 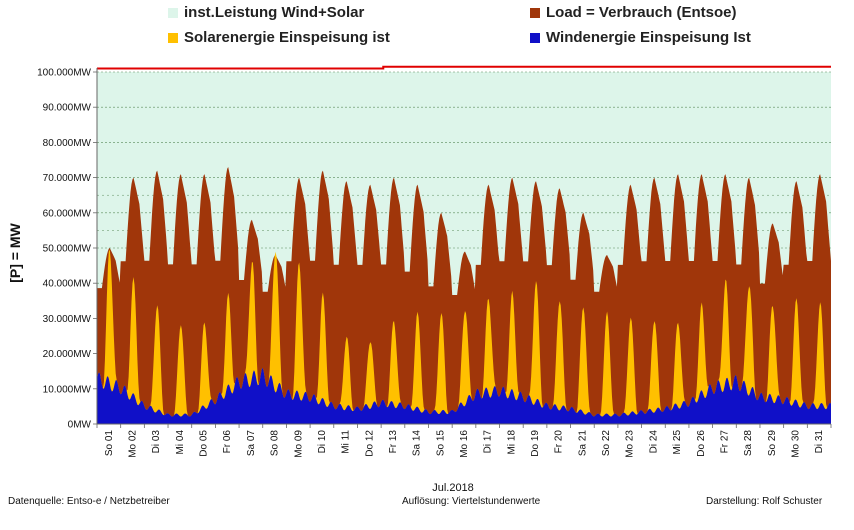 What do you see at coordinates (80, 425) in the screenshot?
I see `y-tick-label: 0MW` at bounding box center [80, 425].